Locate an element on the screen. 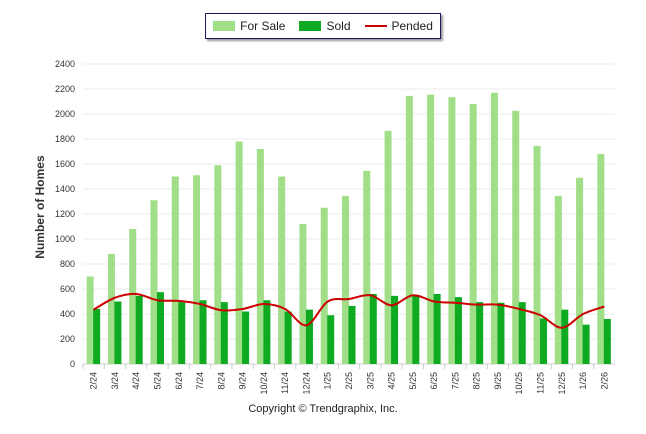 This screenshot has height=434, width=646. x-tick-label: 3/24 is located at coordinates (115, 381).